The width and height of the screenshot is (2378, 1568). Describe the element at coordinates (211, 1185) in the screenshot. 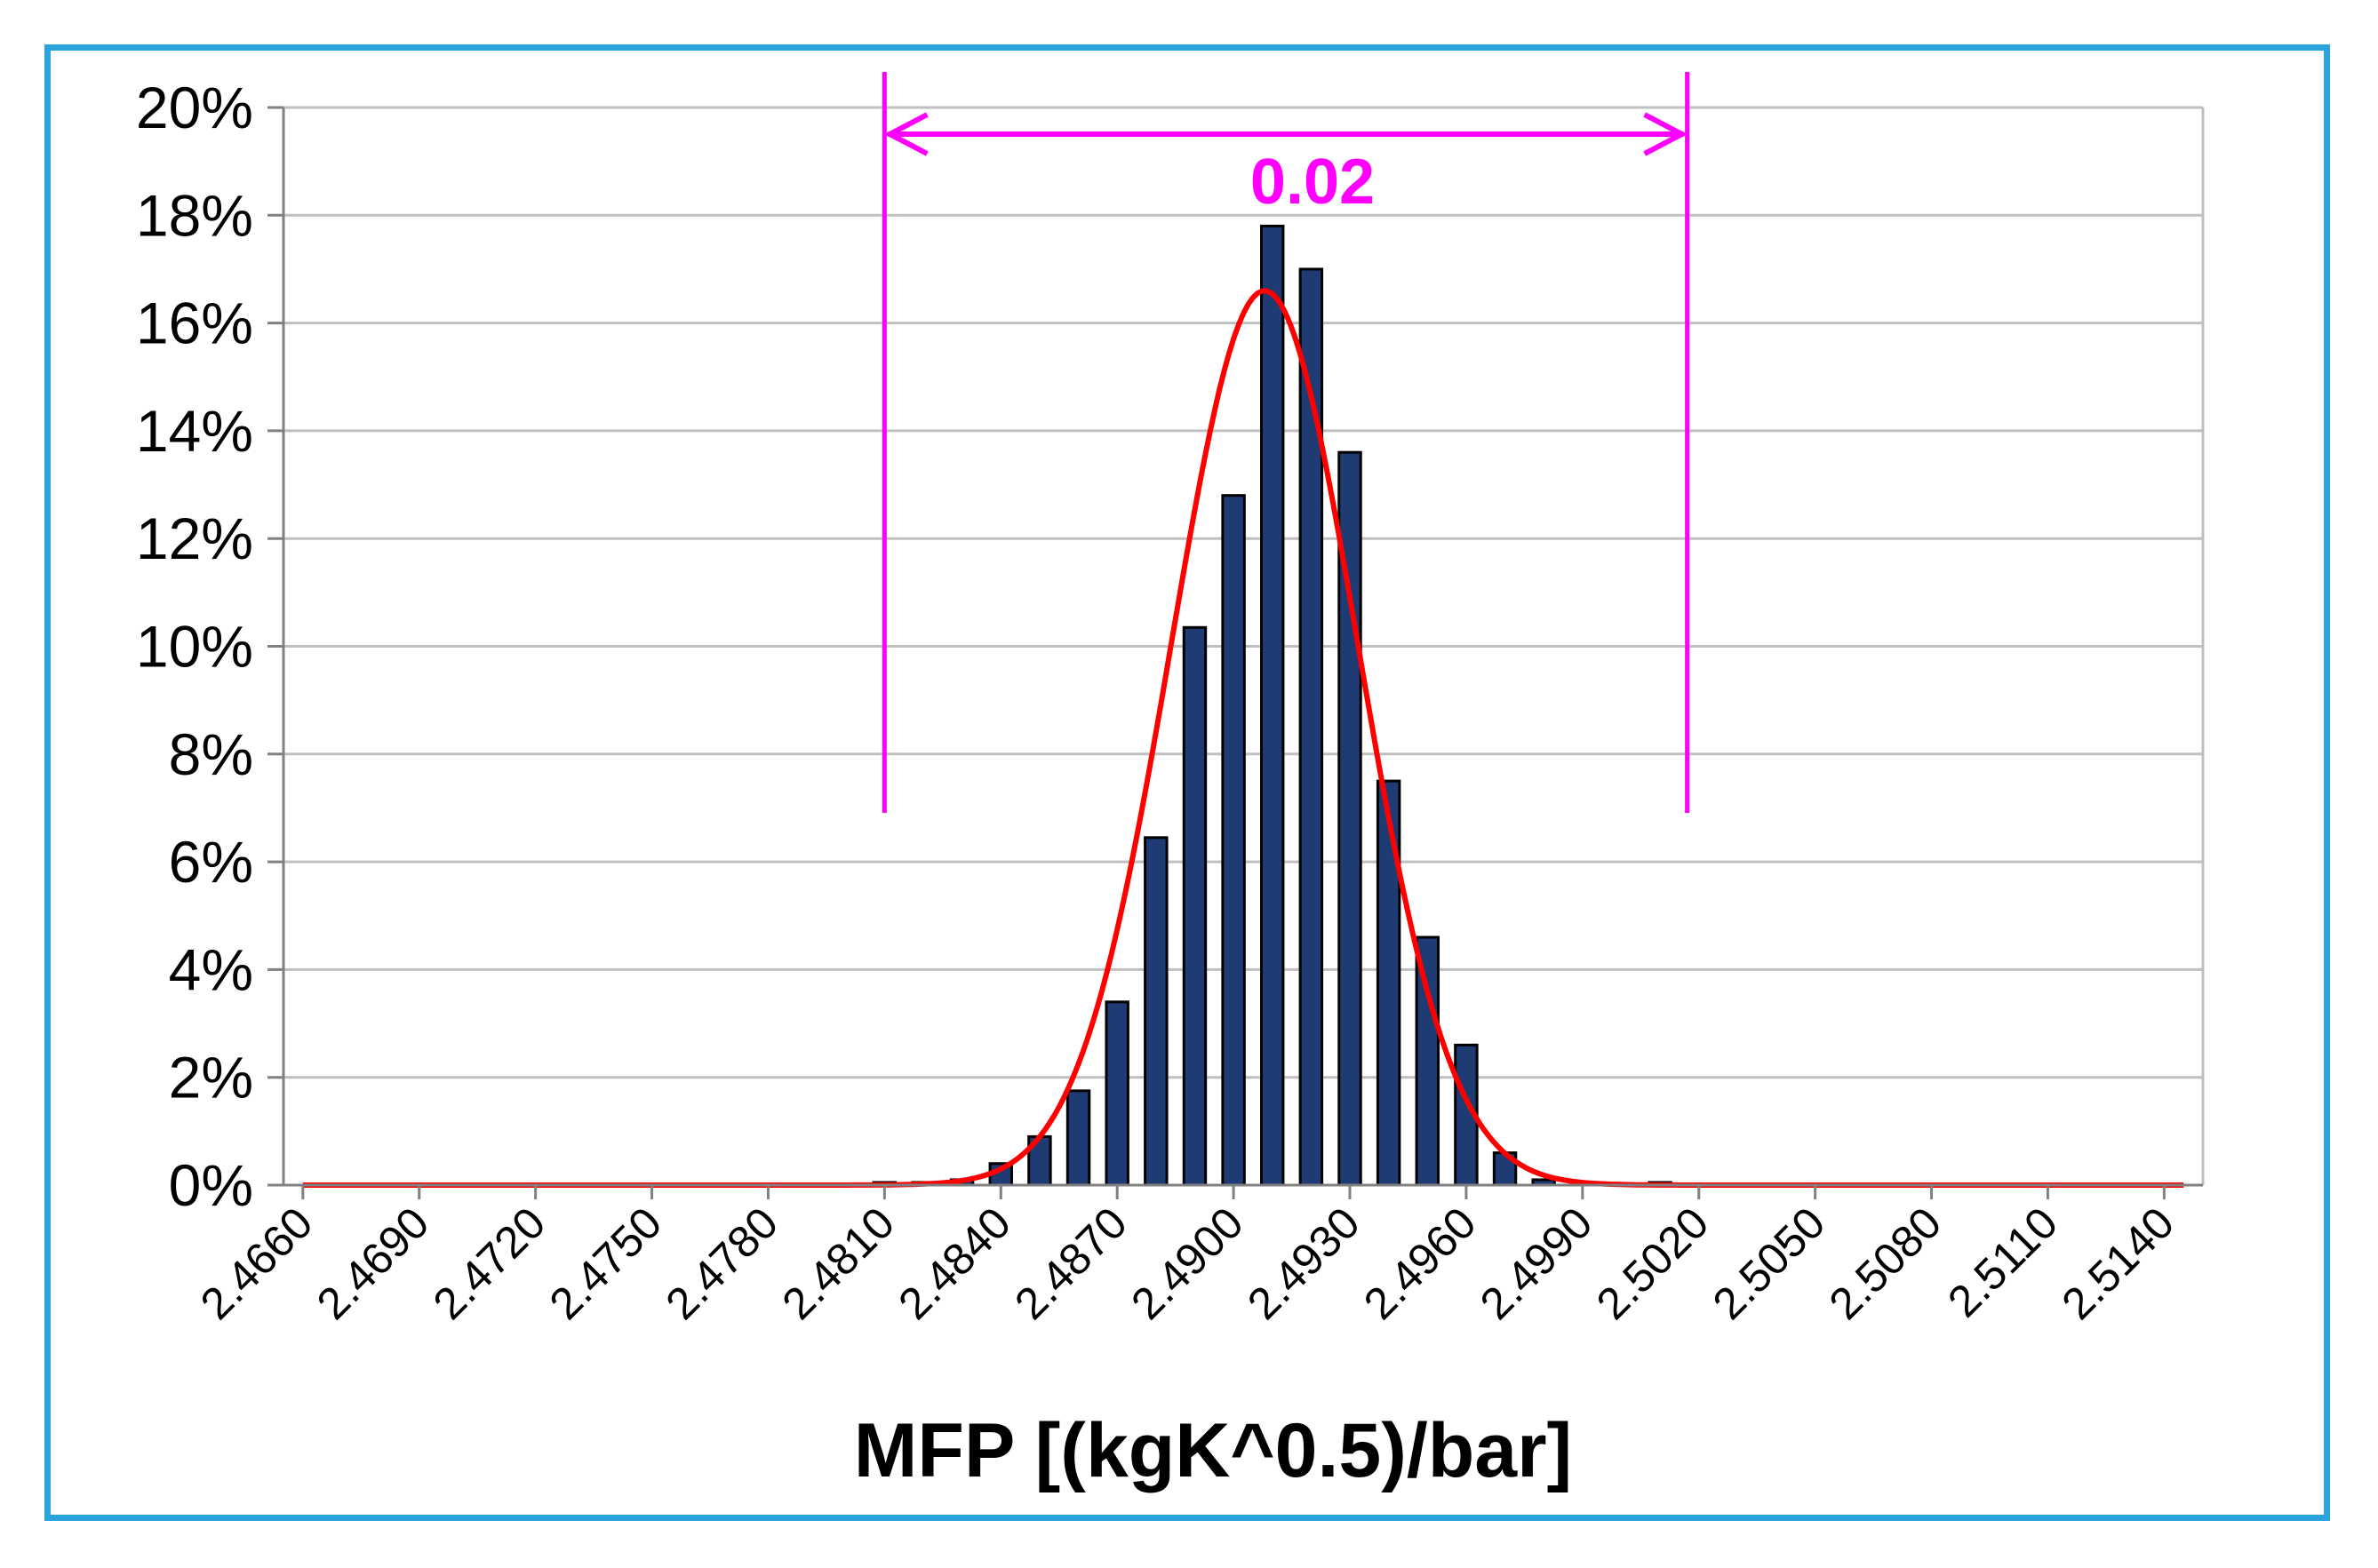

I see `y-tick-label: 0%` at that location.